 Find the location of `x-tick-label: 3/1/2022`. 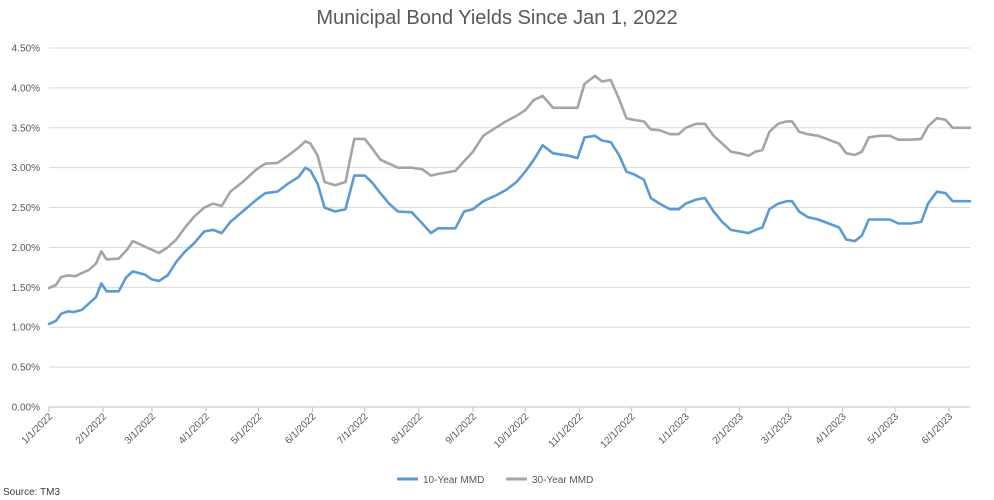

x-tick-label: 3/1/2022 is located at coordinates (141, 429).